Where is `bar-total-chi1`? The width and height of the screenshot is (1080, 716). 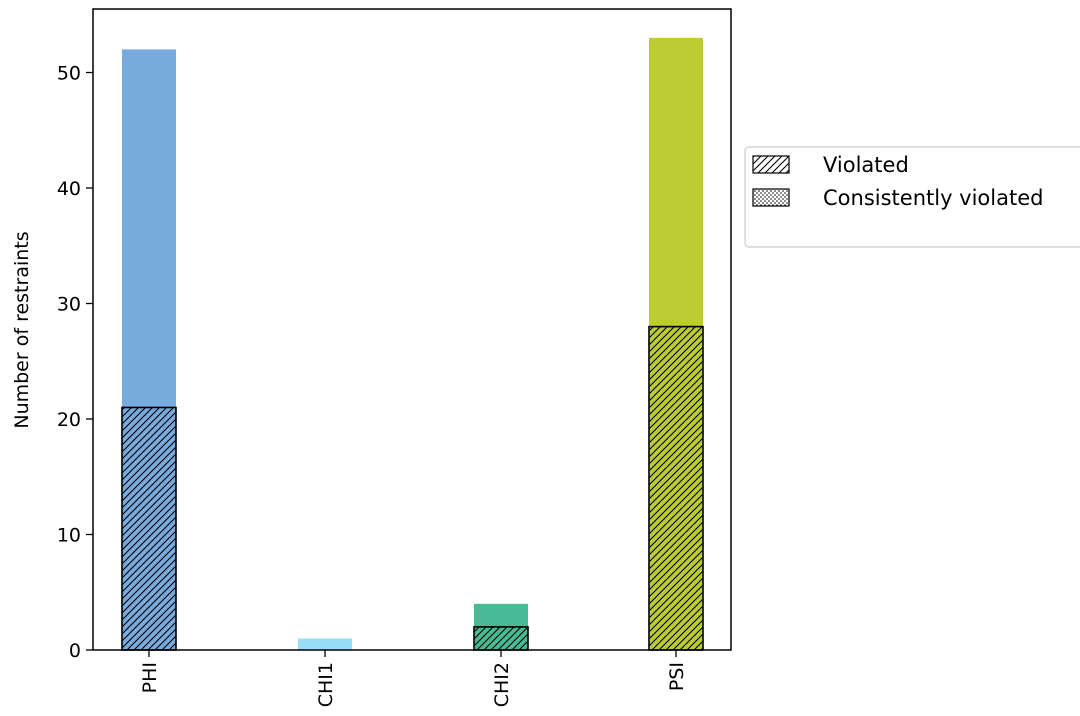
bar-total-chi1 is located at coordinates (325, 644).